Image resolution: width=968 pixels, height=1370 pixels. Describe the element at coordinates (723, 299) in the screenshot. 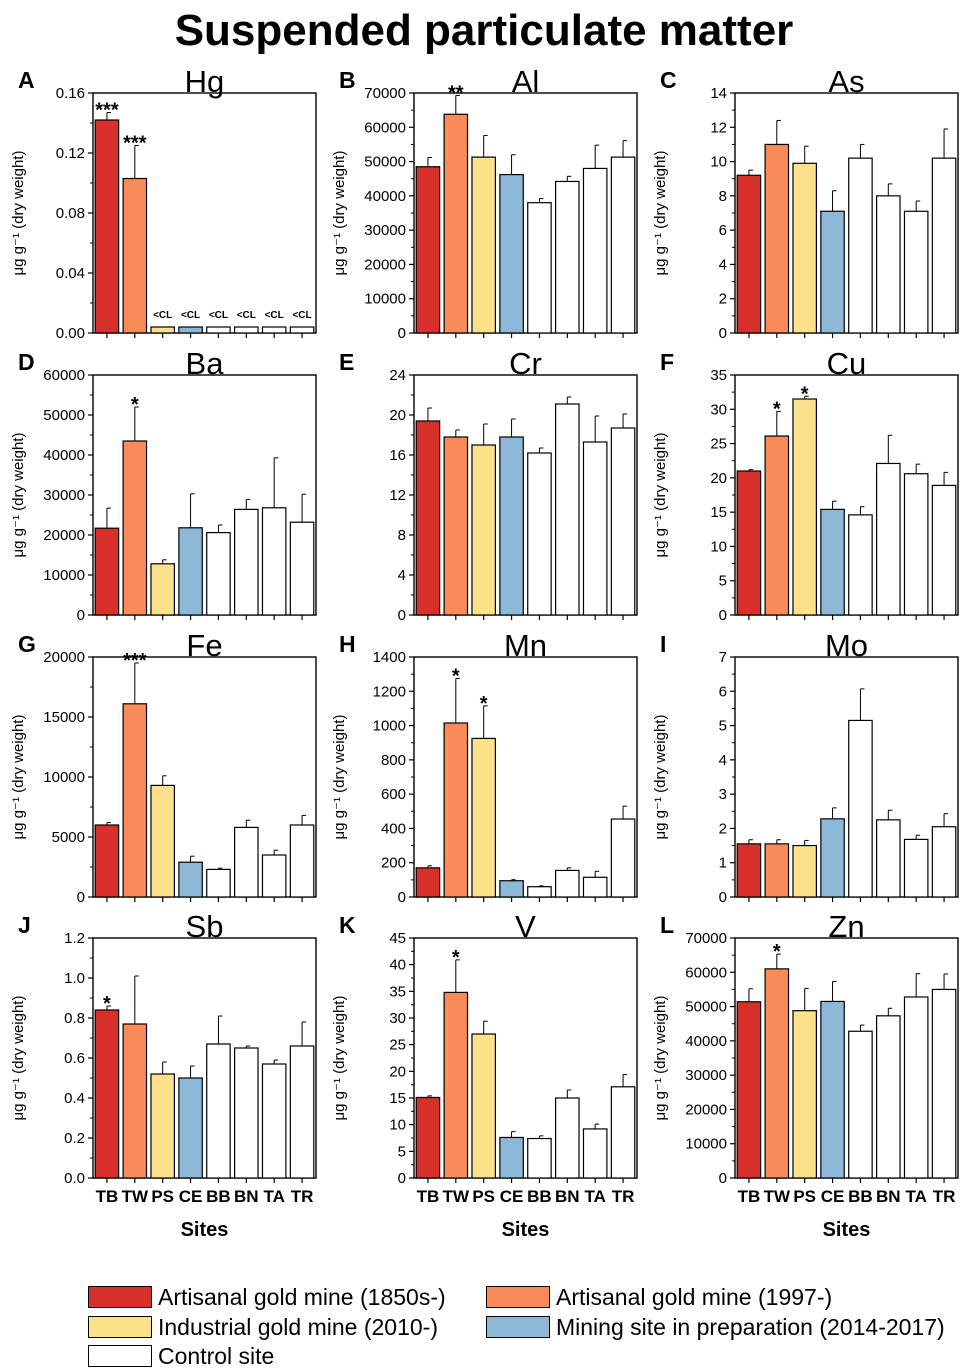

I see `y-tick-label: 2` at that location.